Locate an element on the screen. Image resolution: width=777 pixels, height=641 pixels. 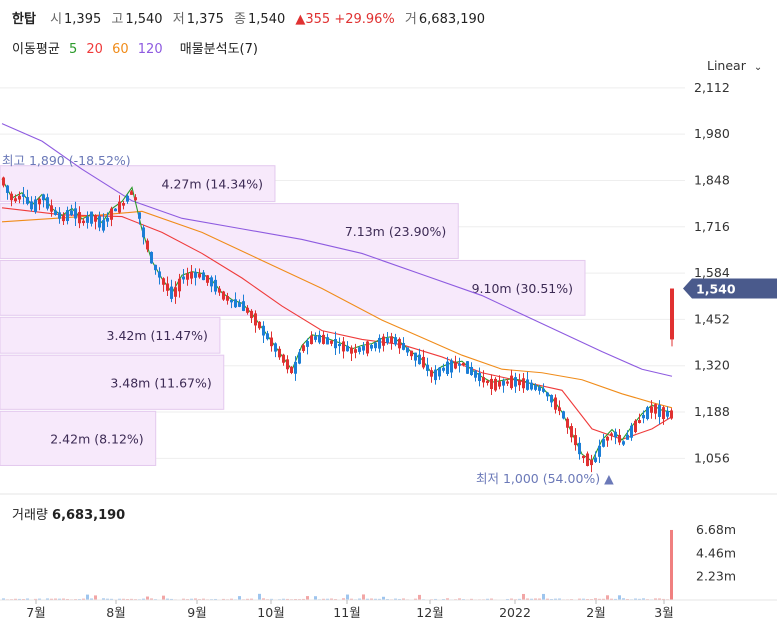
ma-120: 120 is located at coordinates (150, 49).